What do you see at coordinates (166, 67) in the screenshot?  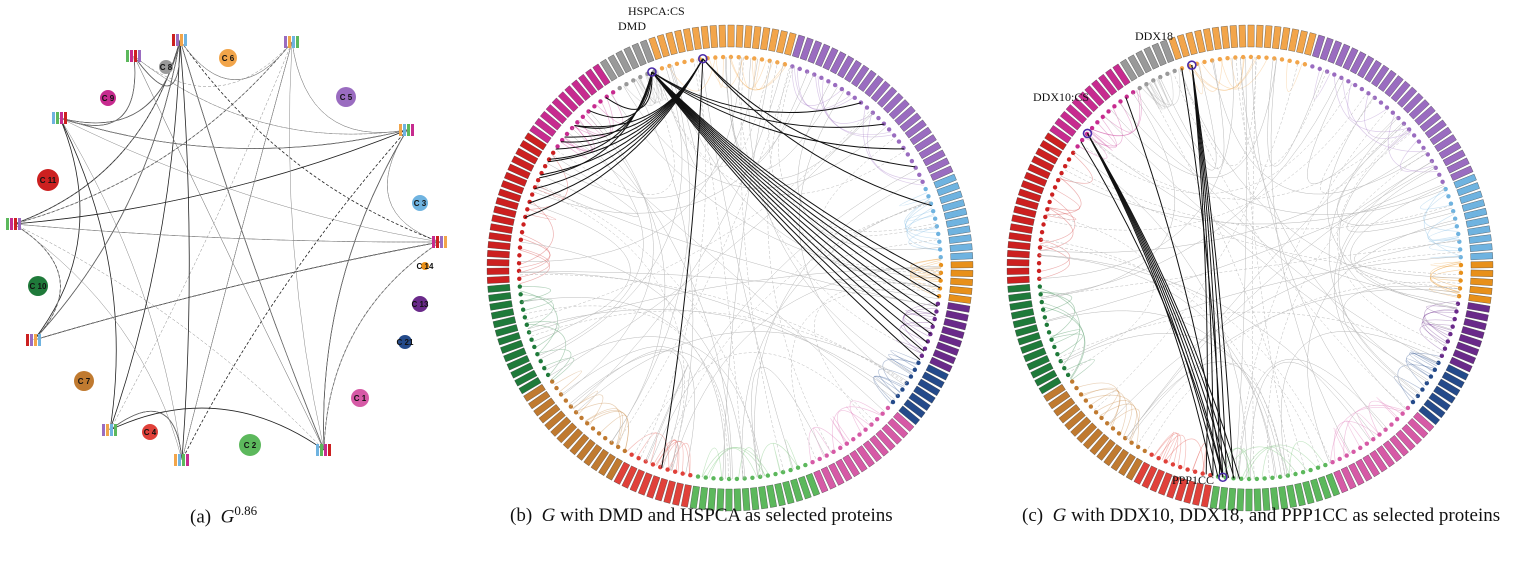 I see `cluster-node: C 8` at bounding box center [166, 67].